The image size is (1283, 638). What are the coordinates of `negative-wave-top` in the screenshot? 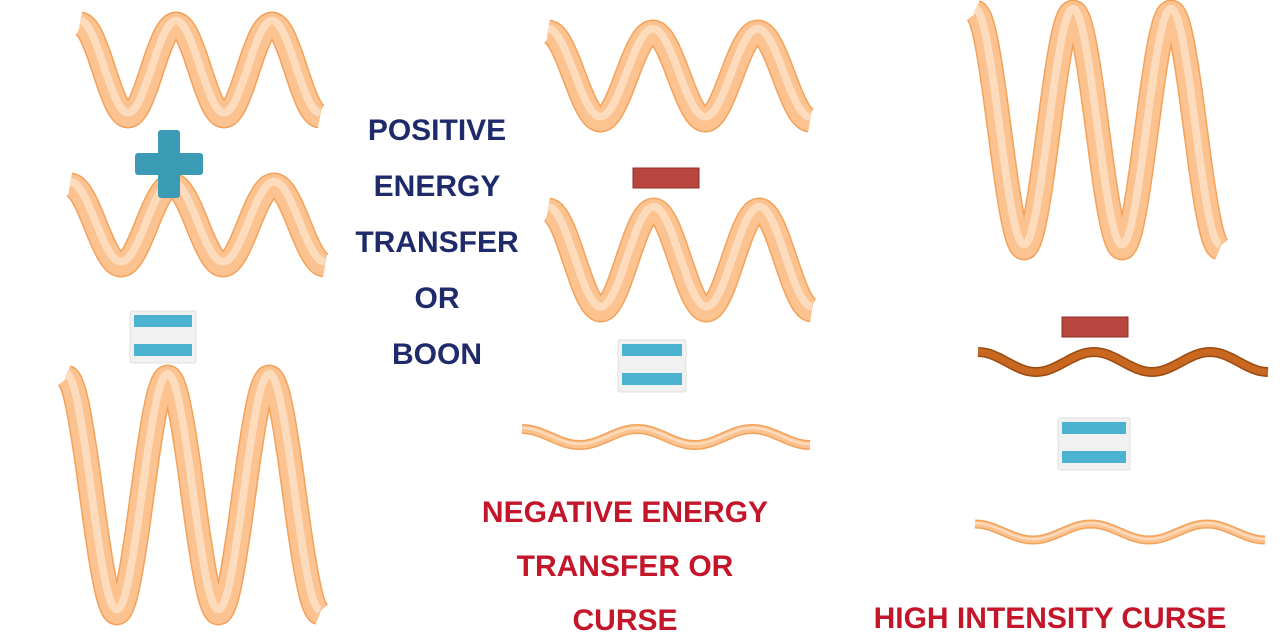 It's located at (679, 76).